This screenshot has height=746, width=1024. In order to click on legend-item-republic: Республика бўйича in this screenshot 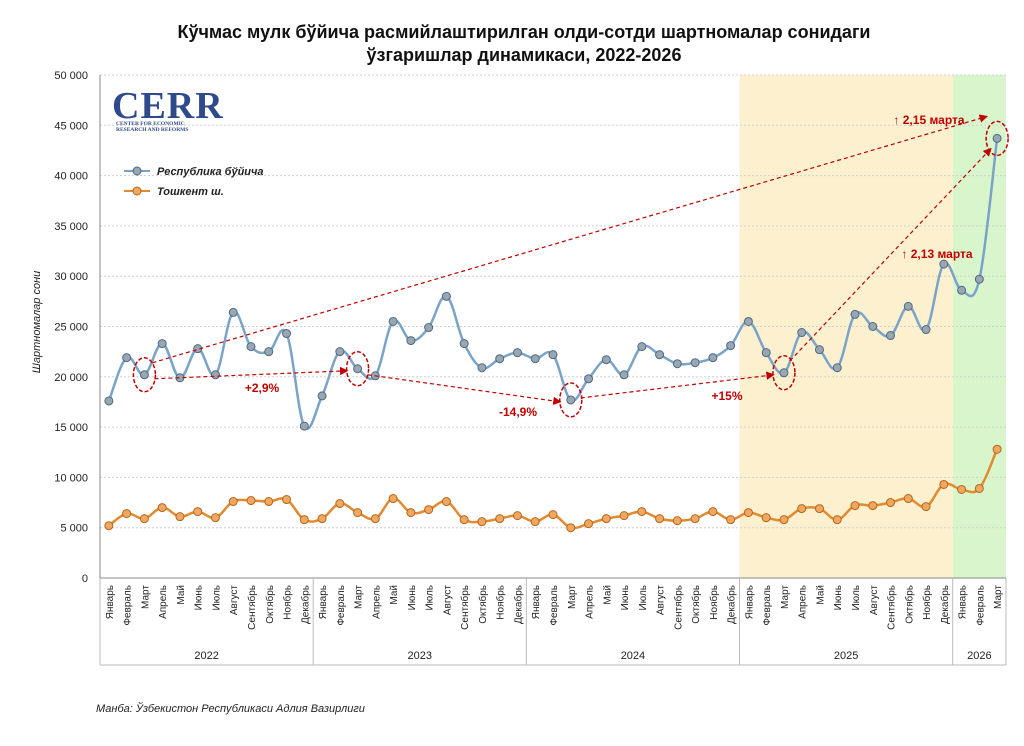, I will do `click(194, 172)`.